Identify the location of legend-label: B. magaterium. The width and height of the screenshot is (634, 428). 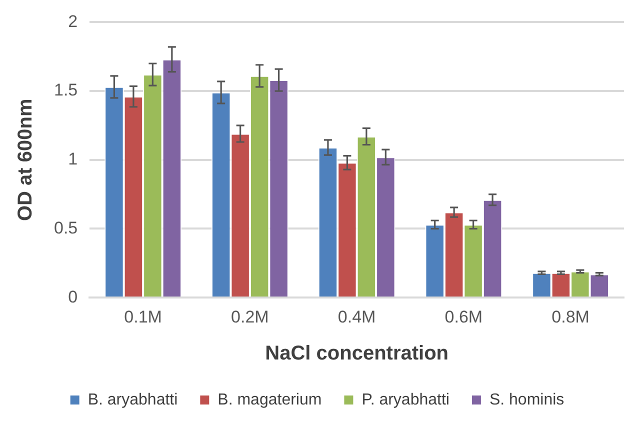
(270, 399).